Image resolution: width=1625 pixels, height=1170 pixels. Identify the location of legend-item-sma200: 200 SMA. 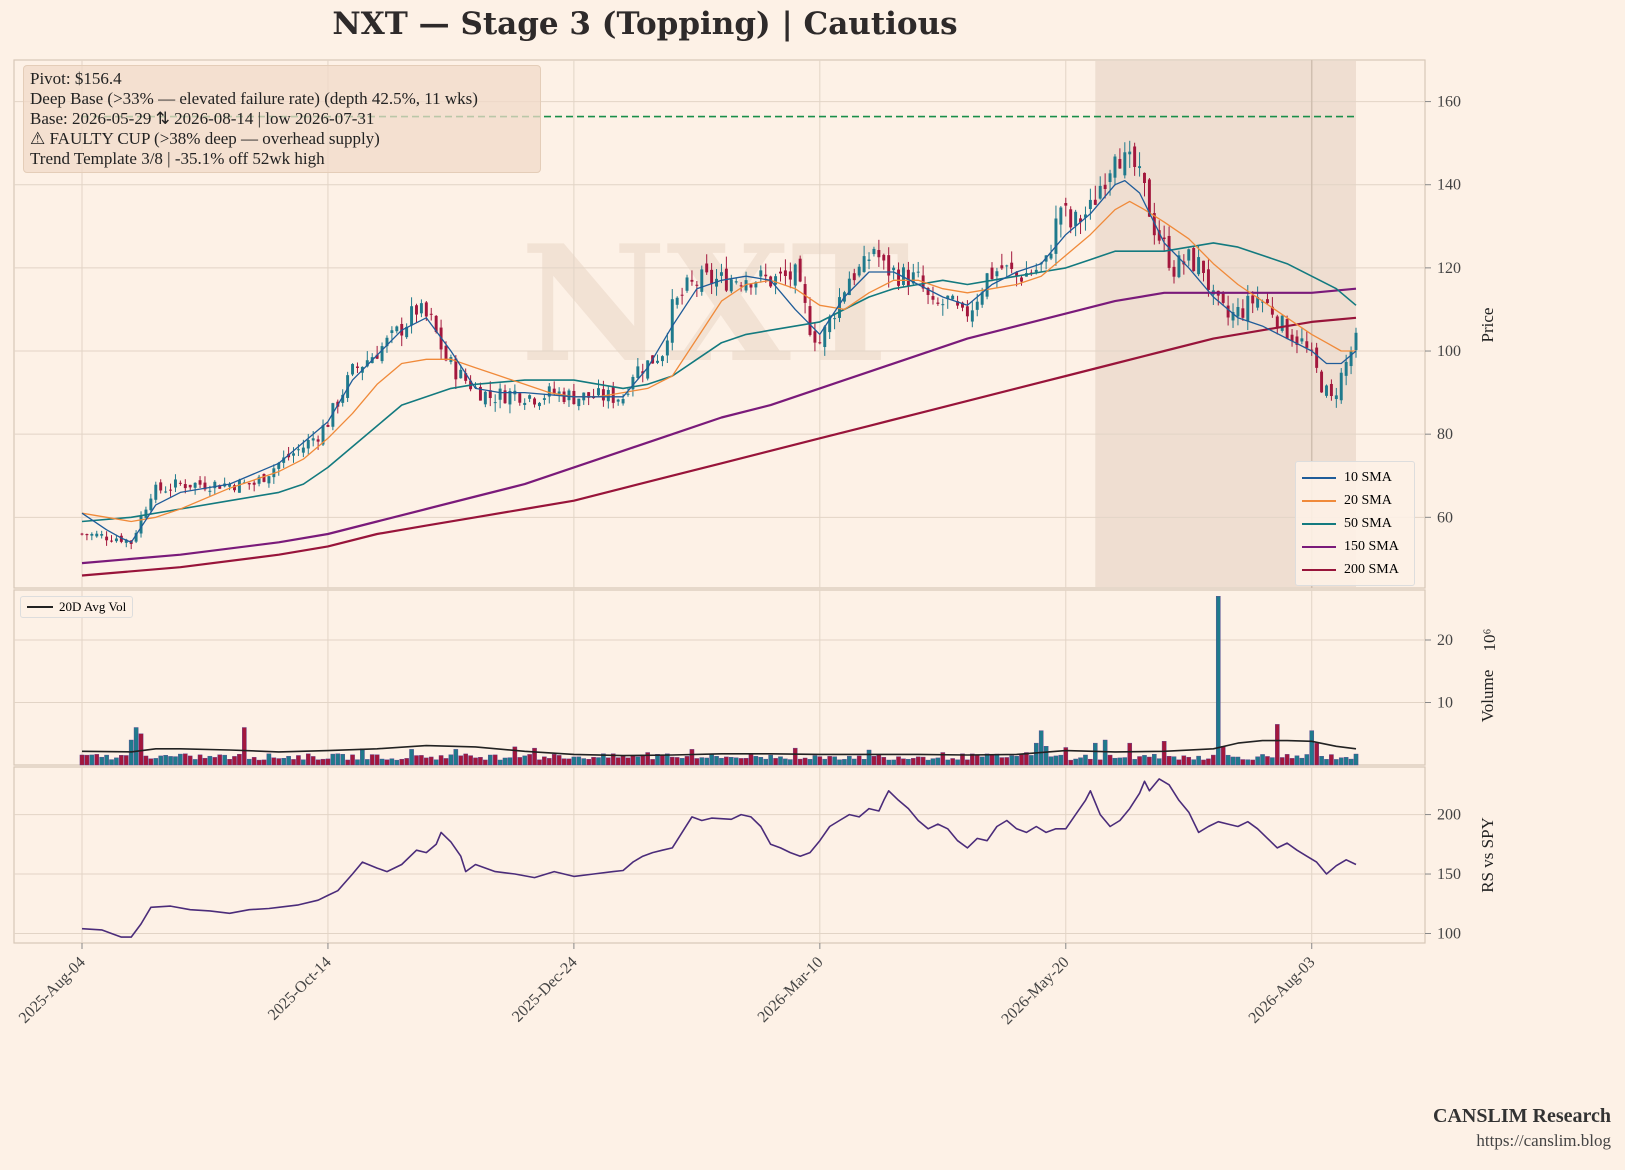
(1355, 569).